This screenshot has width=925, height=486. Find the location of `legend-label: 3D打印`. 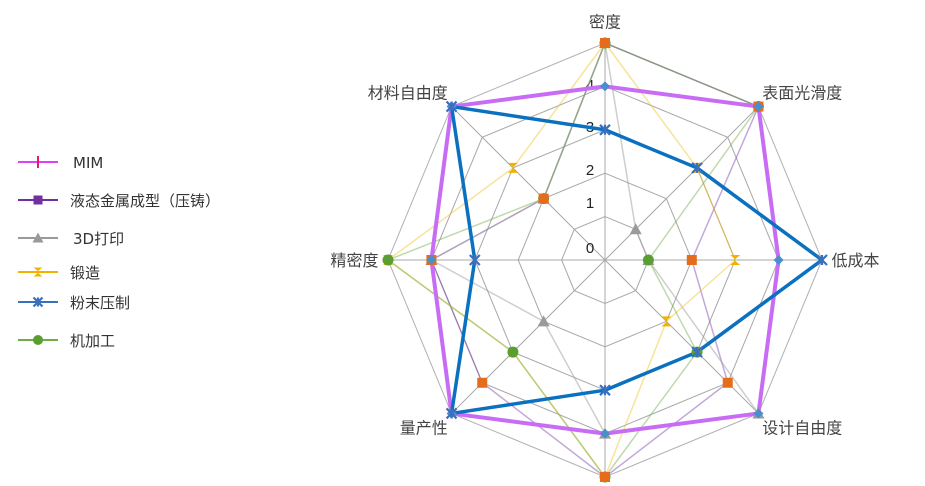

legend-label: 3D打印 is located at coordinates (98, 239).